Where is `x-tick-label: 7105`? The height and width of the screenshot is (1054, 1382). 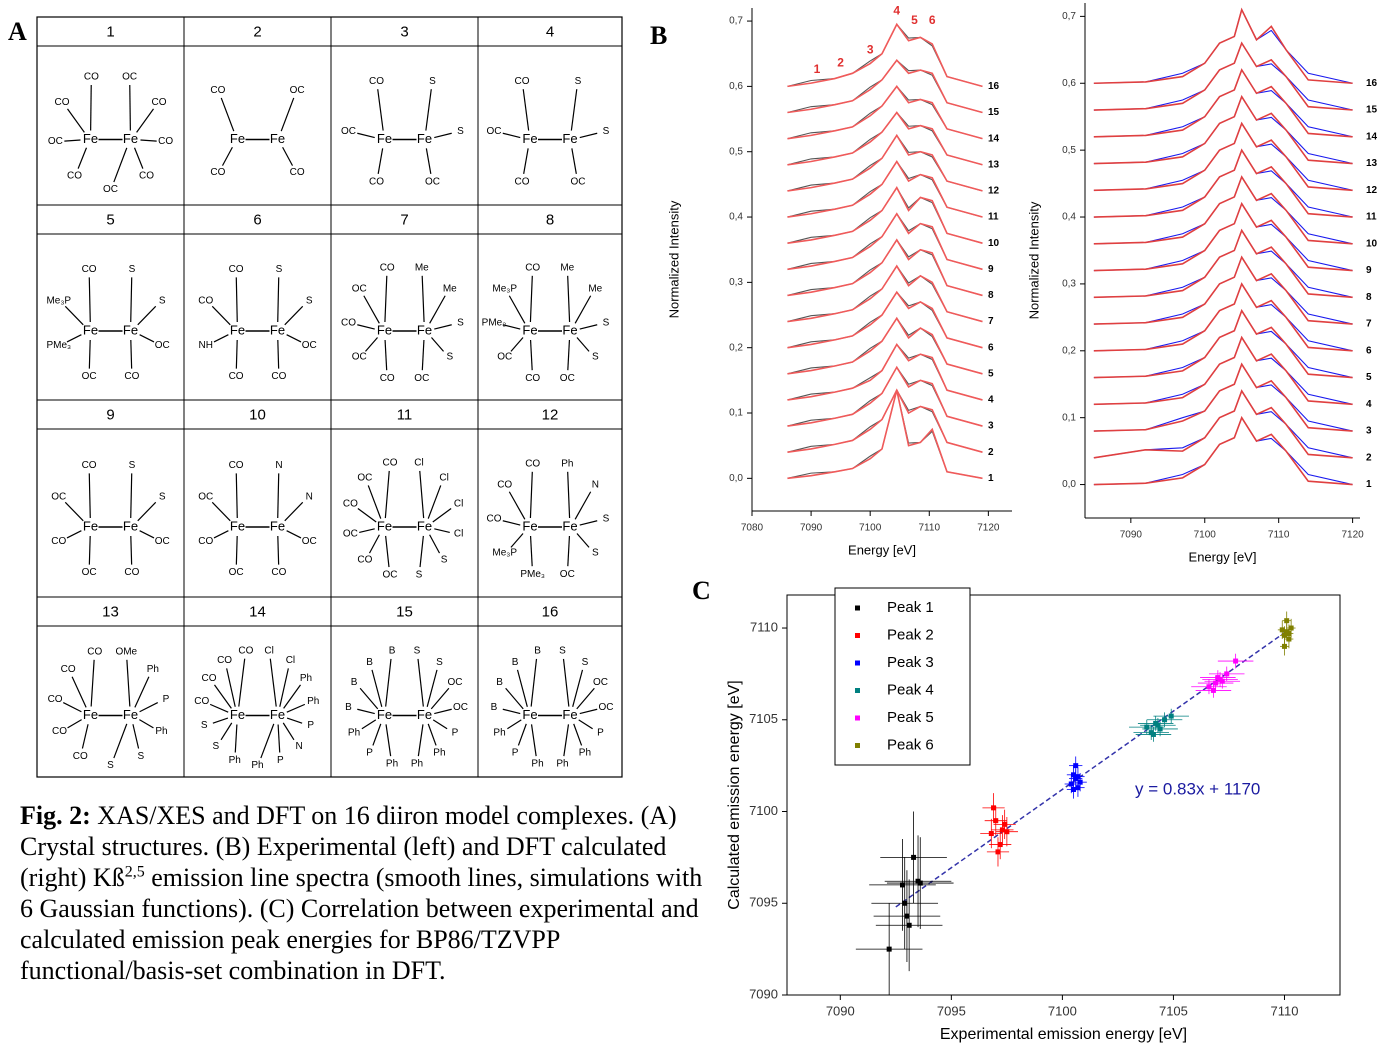 x-tick-label: 7105 is located at coordinates (1173, 1010).